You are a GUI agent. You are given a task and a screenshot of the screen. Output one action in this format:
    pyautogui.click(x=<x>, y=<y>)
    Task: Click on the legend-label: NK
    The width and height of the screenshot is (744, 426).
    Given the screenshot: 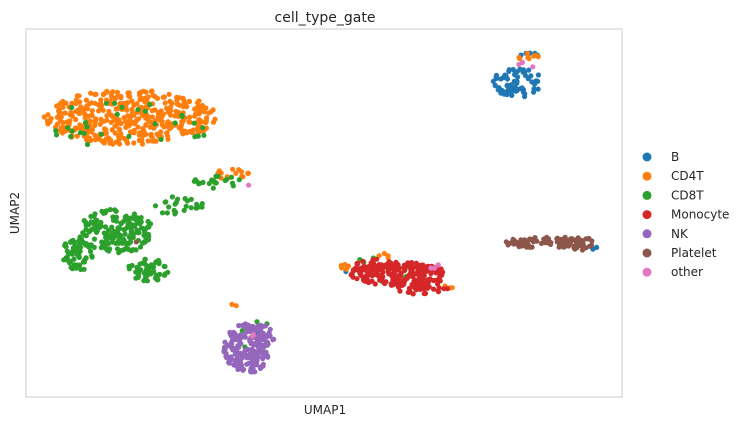 What is the action you would take?
    pyautogui.click(x=680, y=234)
    